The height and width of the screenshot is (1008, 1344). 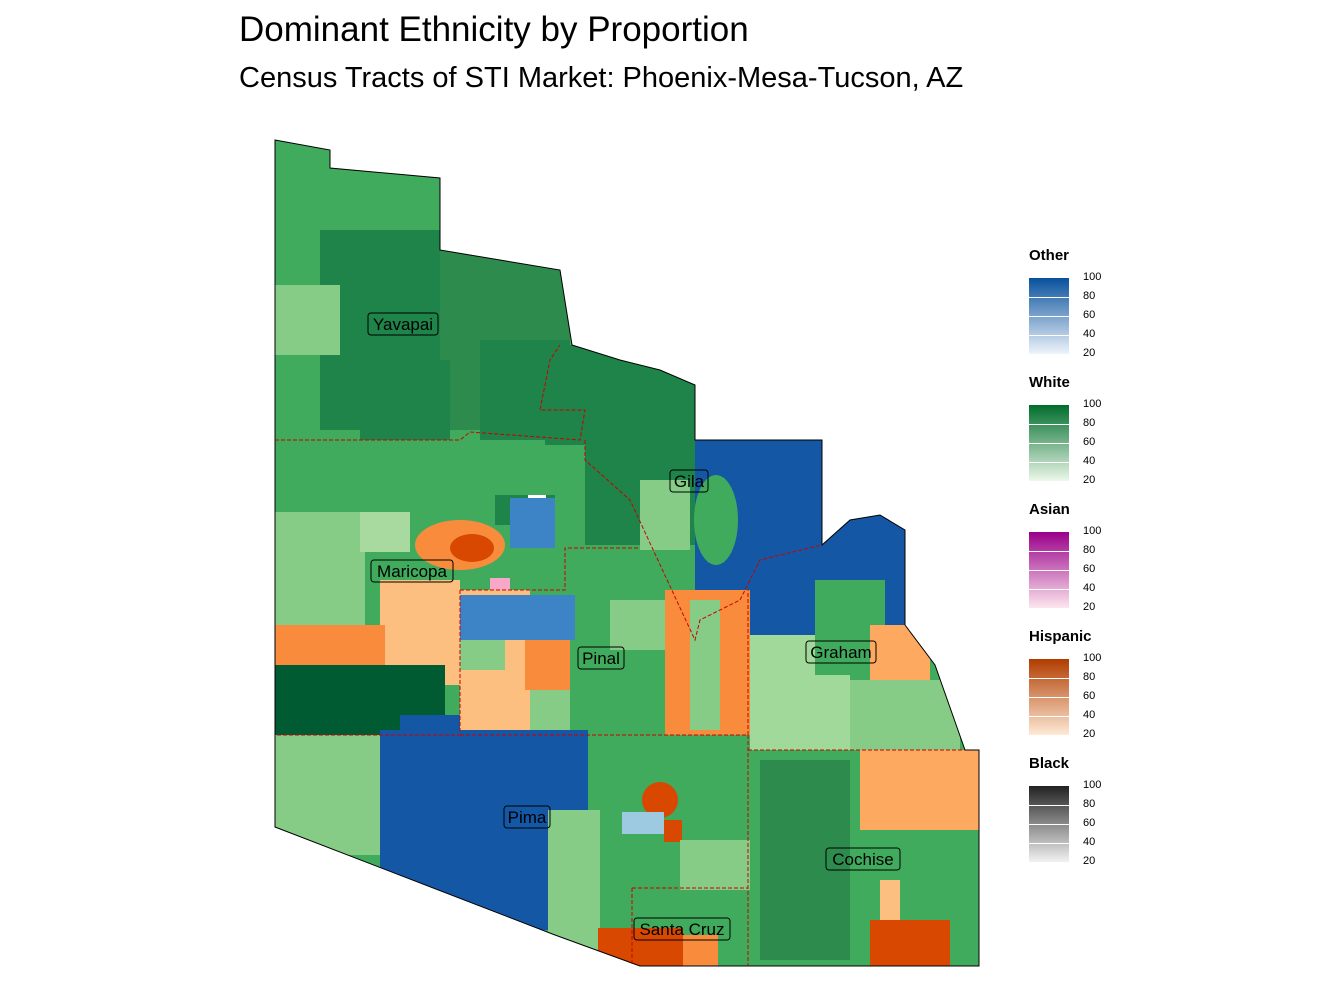 I want to click on county-label-text: Pima, so click(x=527, y=817).